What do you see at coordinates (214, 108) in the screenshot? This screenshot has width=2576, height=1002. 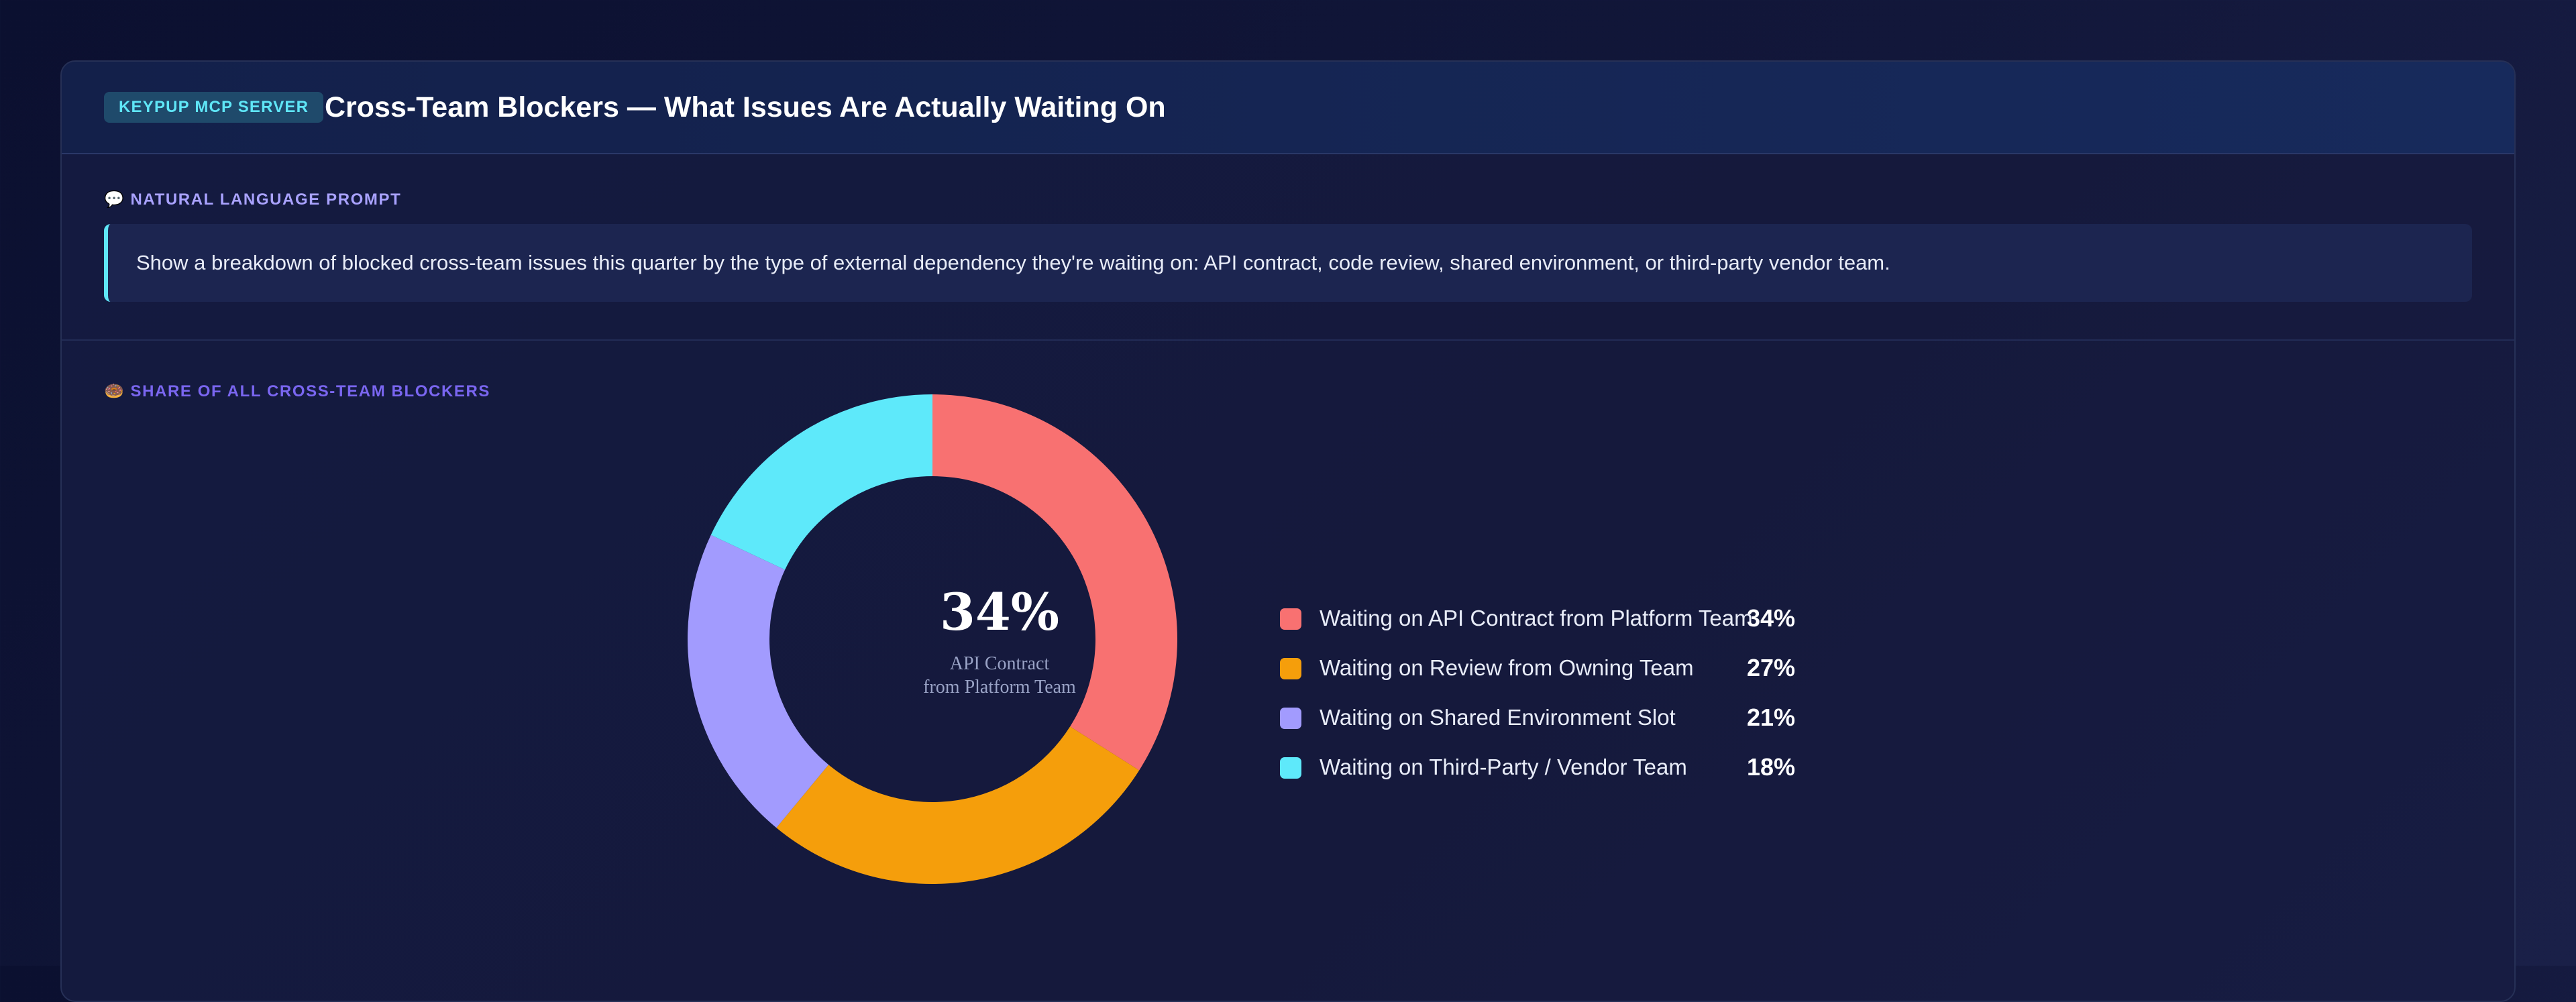 I see `server-badge: KEYPUP MCP SERVER` at bounding box center [214, 108].